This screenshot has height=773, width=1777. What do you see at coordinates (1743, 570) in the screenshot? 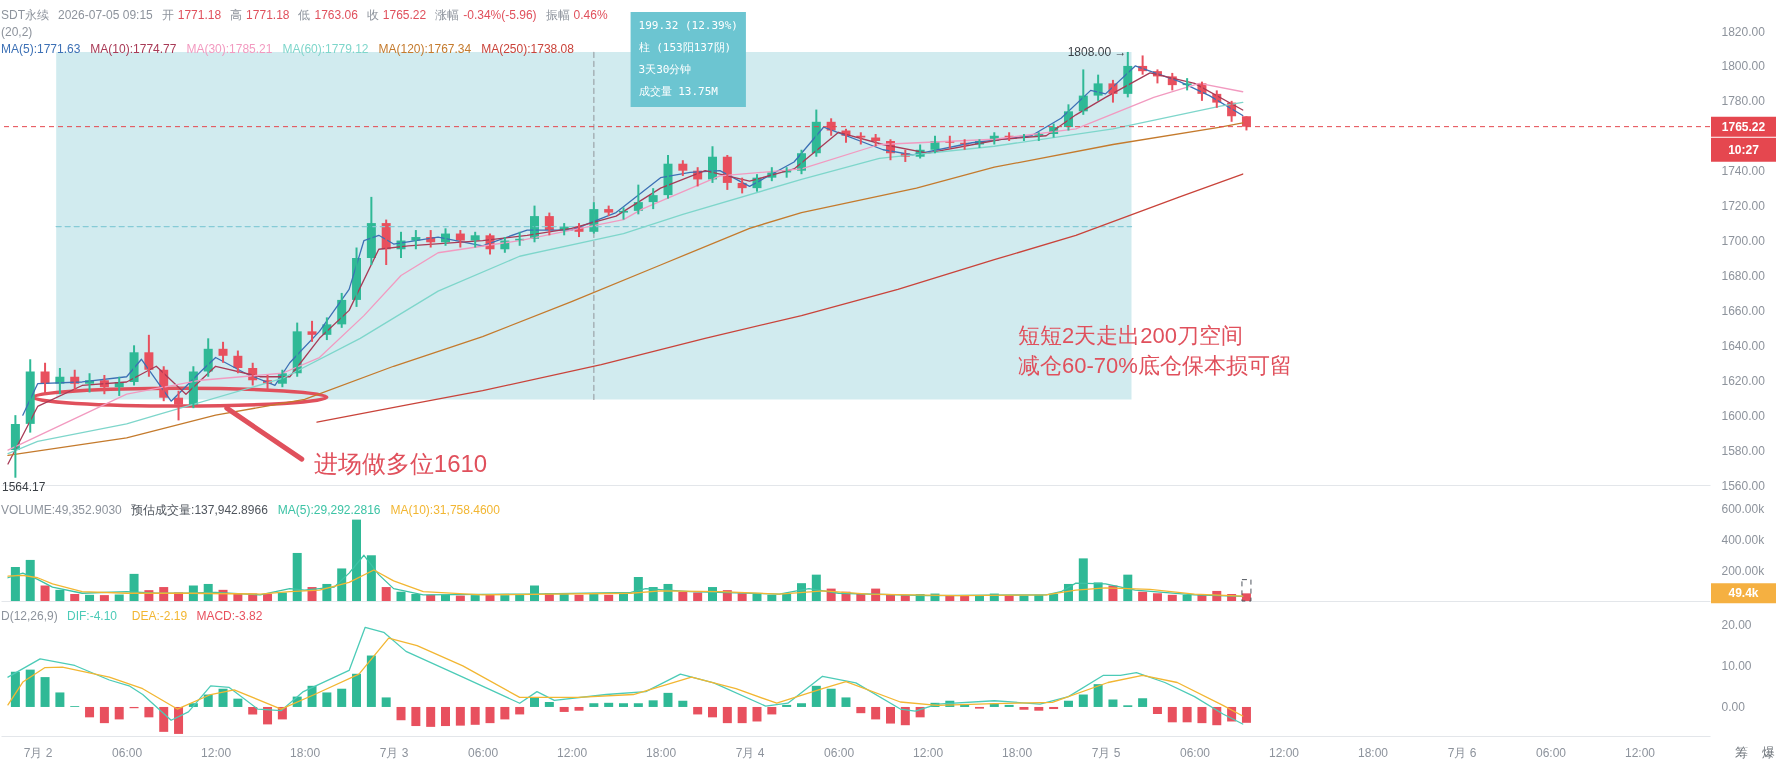
I see `y-tick-label: 200.00k` at bounding box center [1743, 570].